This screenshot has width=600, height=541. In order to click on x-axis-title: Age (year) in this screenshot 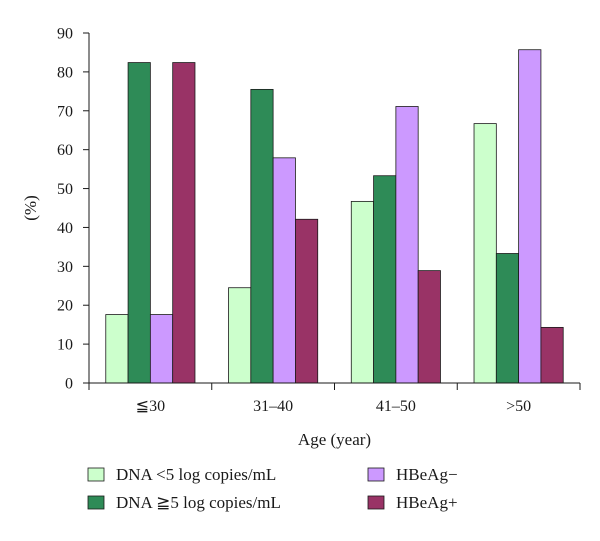, I will do `click(334, 439)`.